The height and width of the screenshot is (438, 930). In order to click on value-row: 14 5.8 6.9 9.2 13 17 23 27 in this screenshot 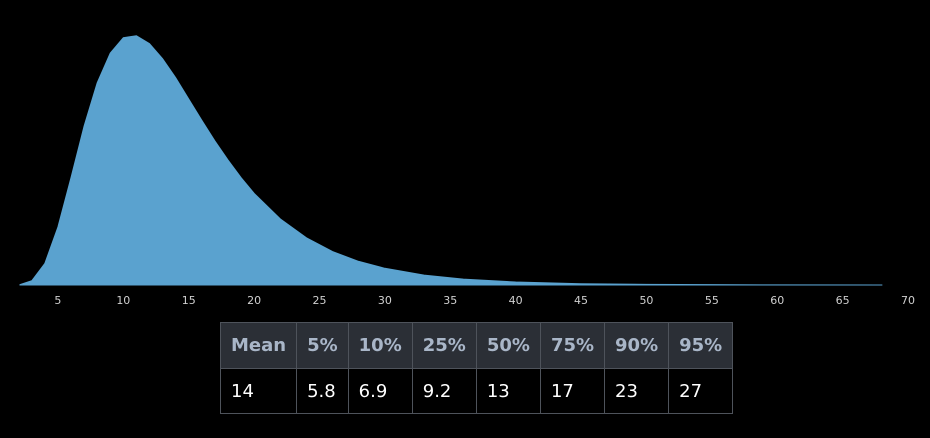, I will do `click(476, 391)`.